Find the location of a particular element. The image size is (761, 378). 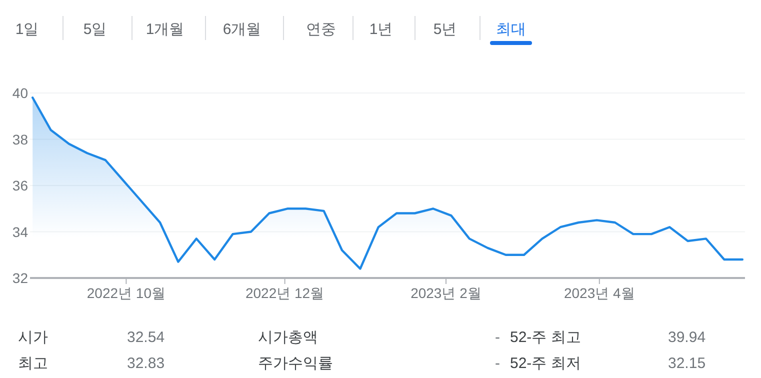

text: 1년 is located at coordinates (381, 29).